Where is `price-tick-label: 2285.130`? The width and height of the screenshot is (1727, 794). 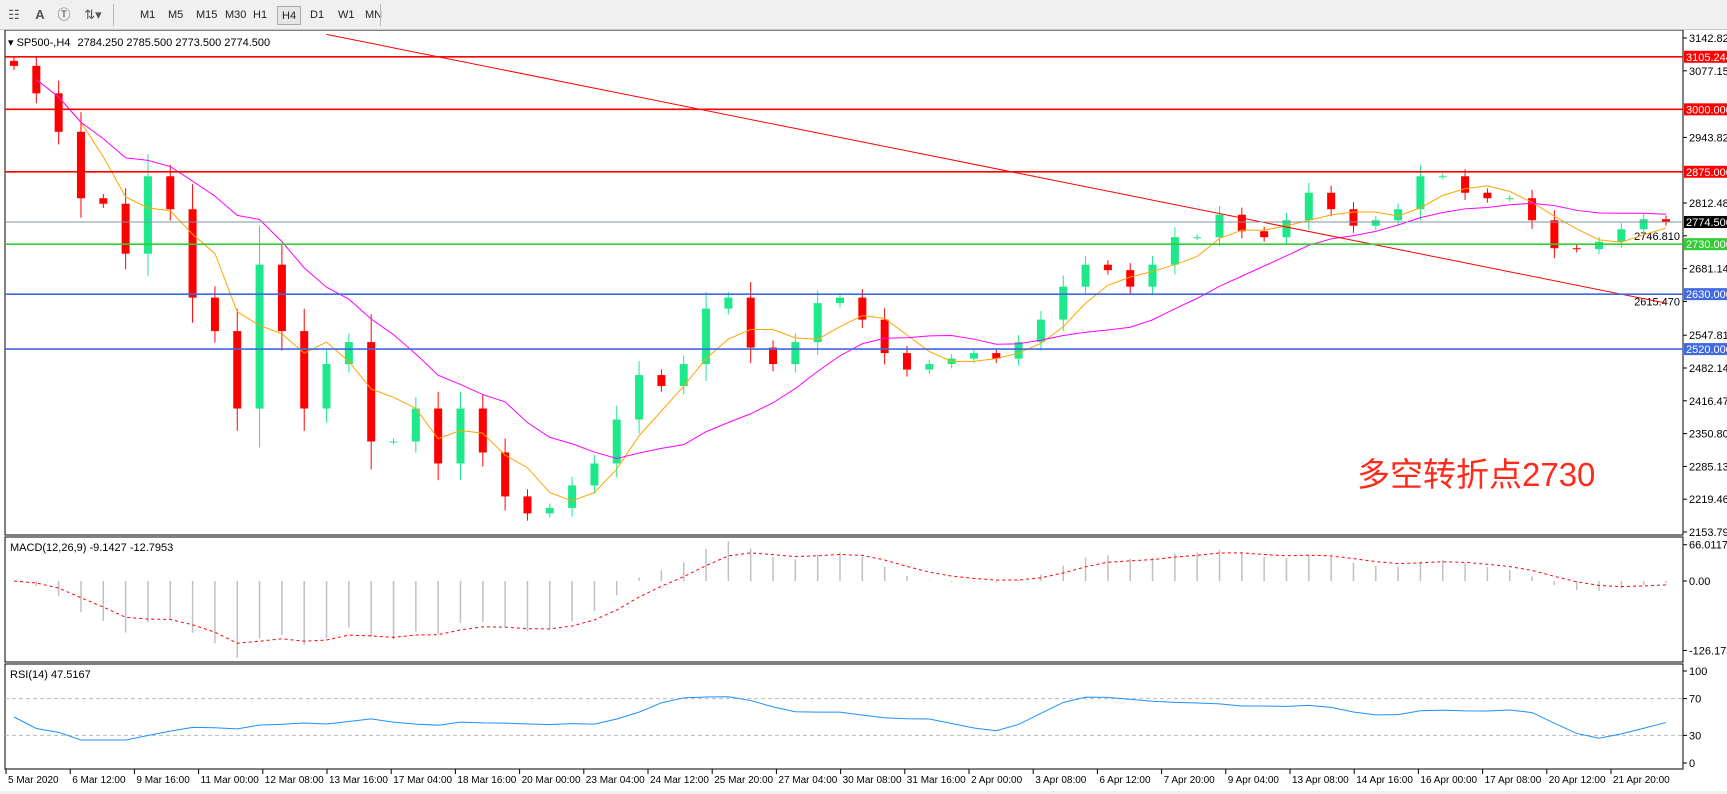
price-tick-label: 2285.130 is located at coordinates (1708, 467).